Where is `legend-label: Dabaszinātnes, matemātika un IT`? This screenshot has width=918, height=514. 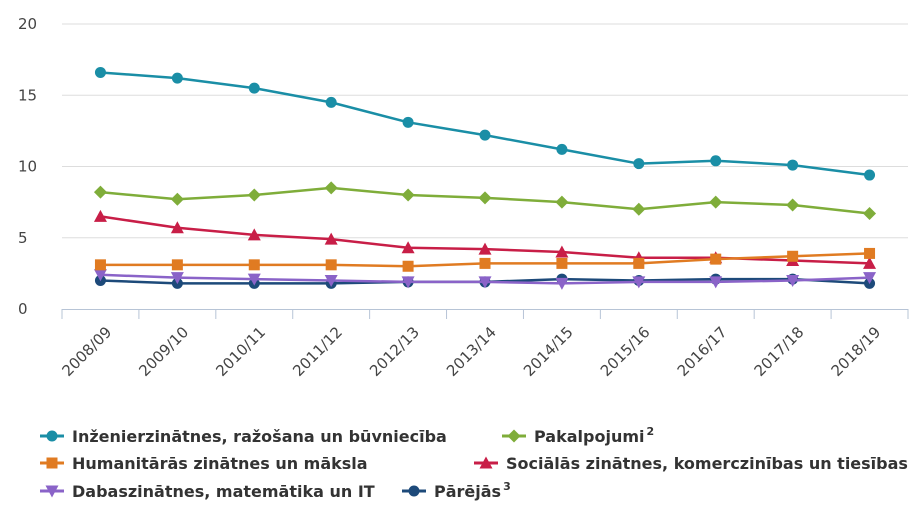 legend-label: Dabaszinātnes, matemātika un IT is located at coordinates (223, 491).